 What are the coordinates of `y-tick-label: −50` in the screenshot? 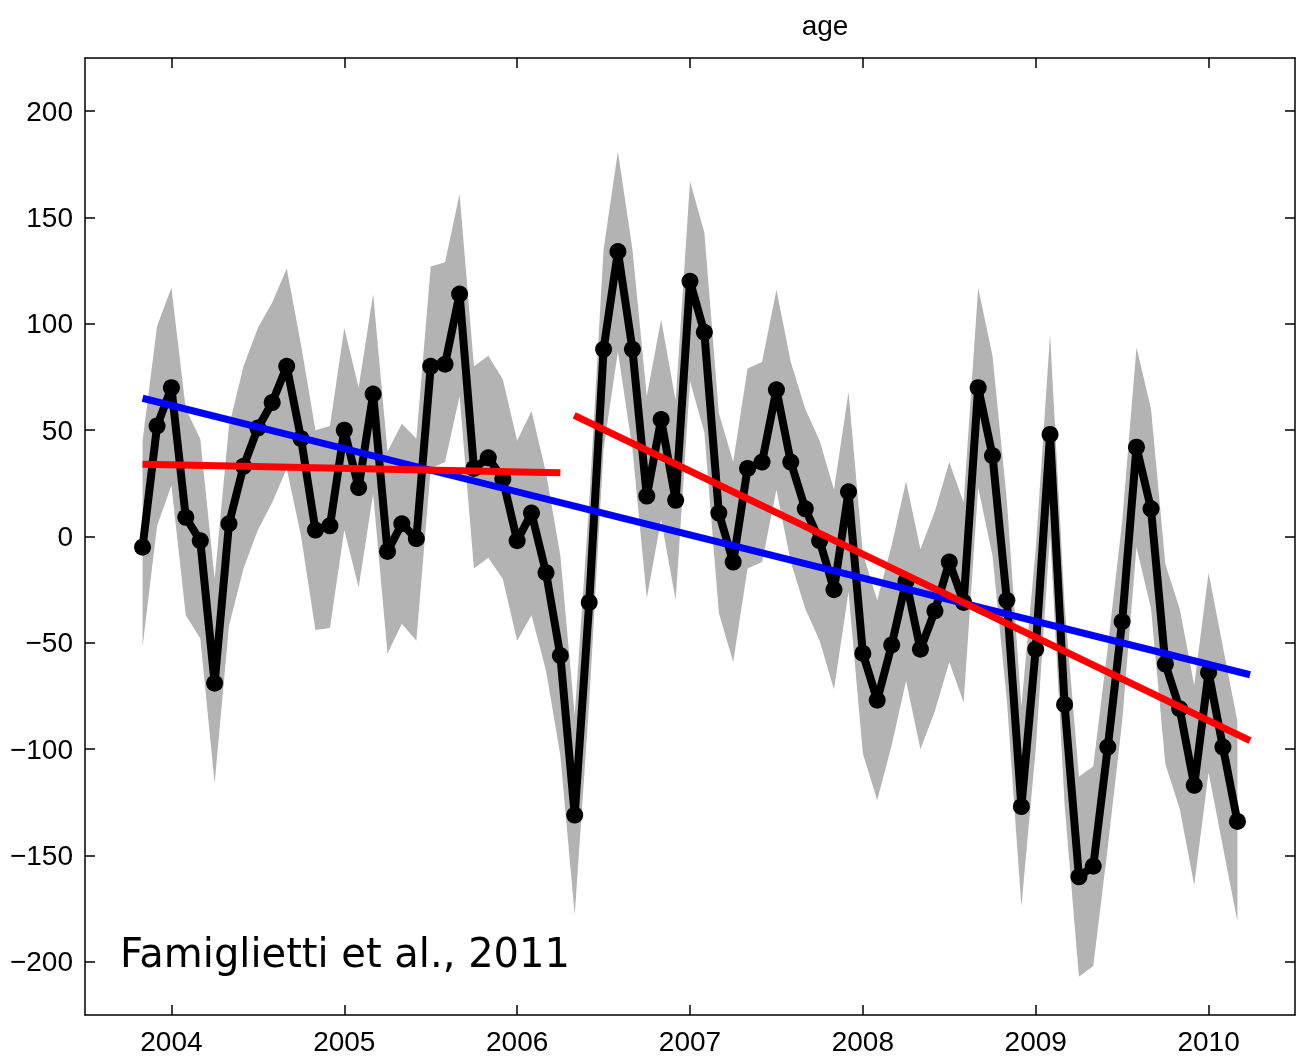 It's located at (49, 643).